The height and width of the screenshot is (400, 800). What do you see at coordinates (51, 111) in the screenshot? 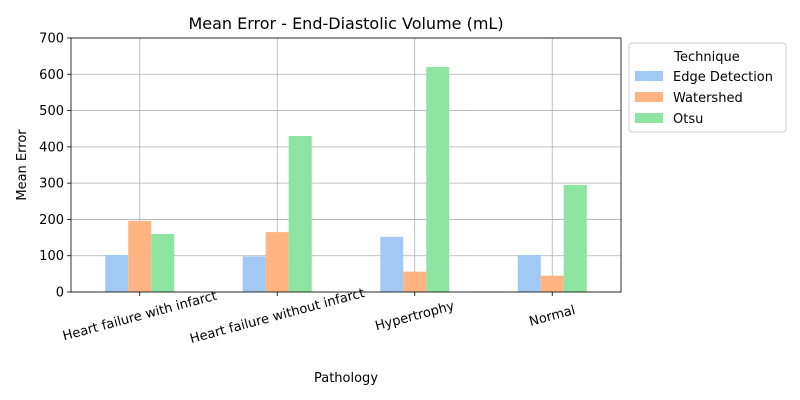
I see `y-tick-label: 500` at bounding box center [51, 111].